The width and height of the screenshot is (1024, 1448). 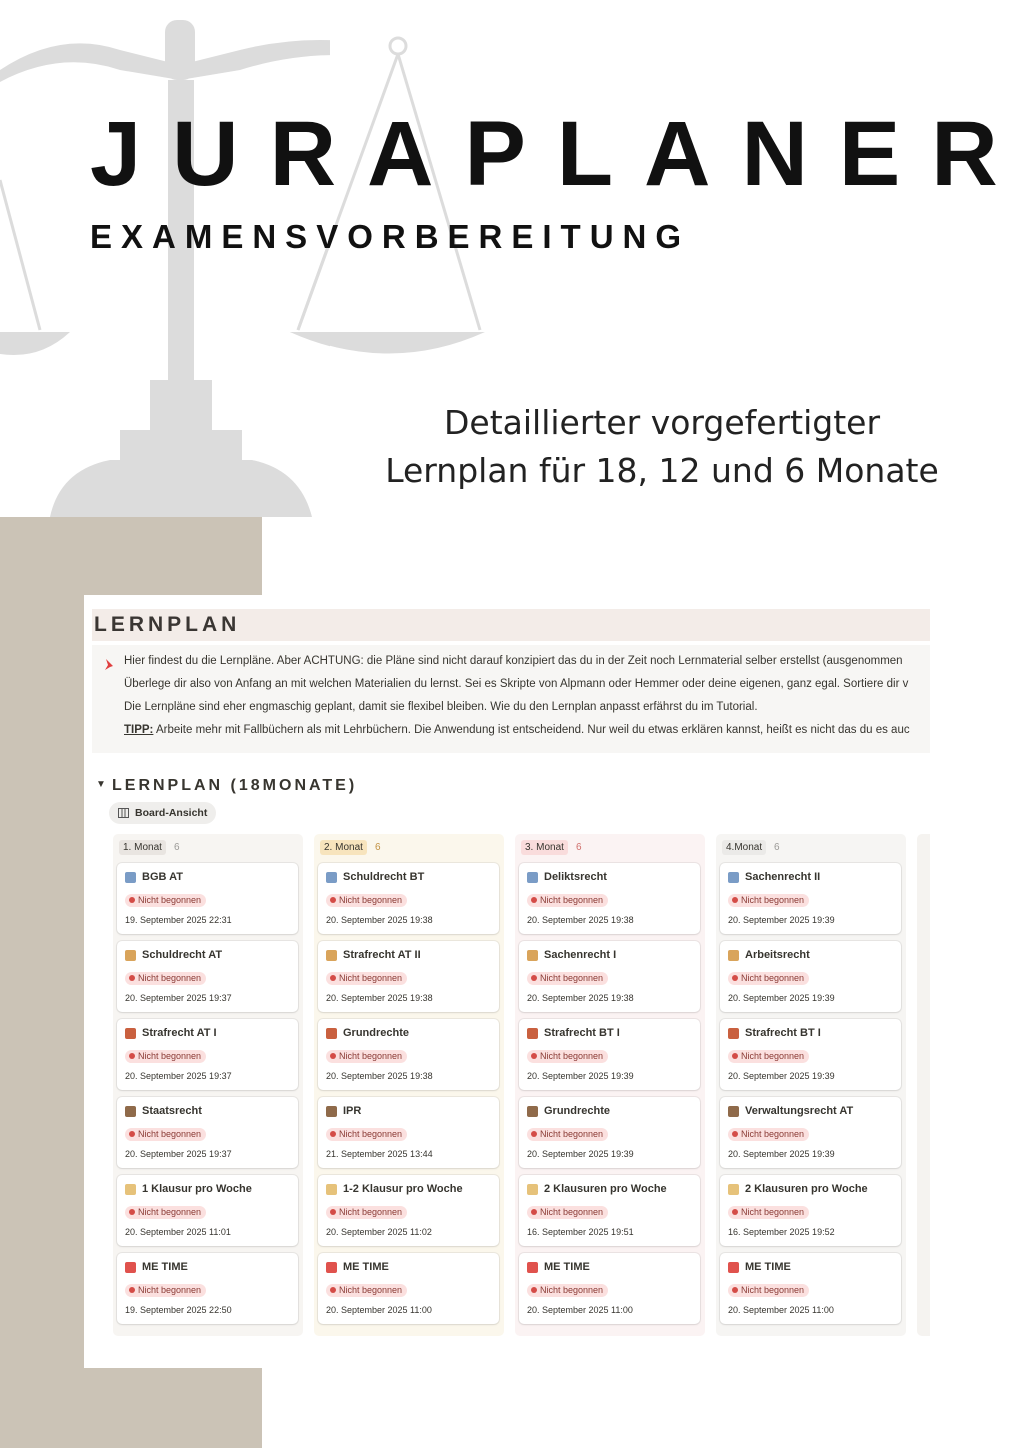 I want to click on toggle-arrow: ▼, so click(x=101, y=784).